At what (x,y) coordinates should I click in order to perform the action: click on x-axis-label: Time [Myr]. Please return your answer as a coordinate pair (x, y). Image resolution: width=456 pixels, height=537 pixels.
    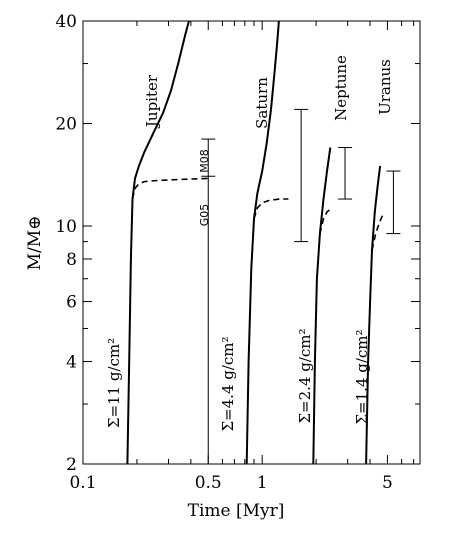
    Looking at the image, I should click on (236, 511).